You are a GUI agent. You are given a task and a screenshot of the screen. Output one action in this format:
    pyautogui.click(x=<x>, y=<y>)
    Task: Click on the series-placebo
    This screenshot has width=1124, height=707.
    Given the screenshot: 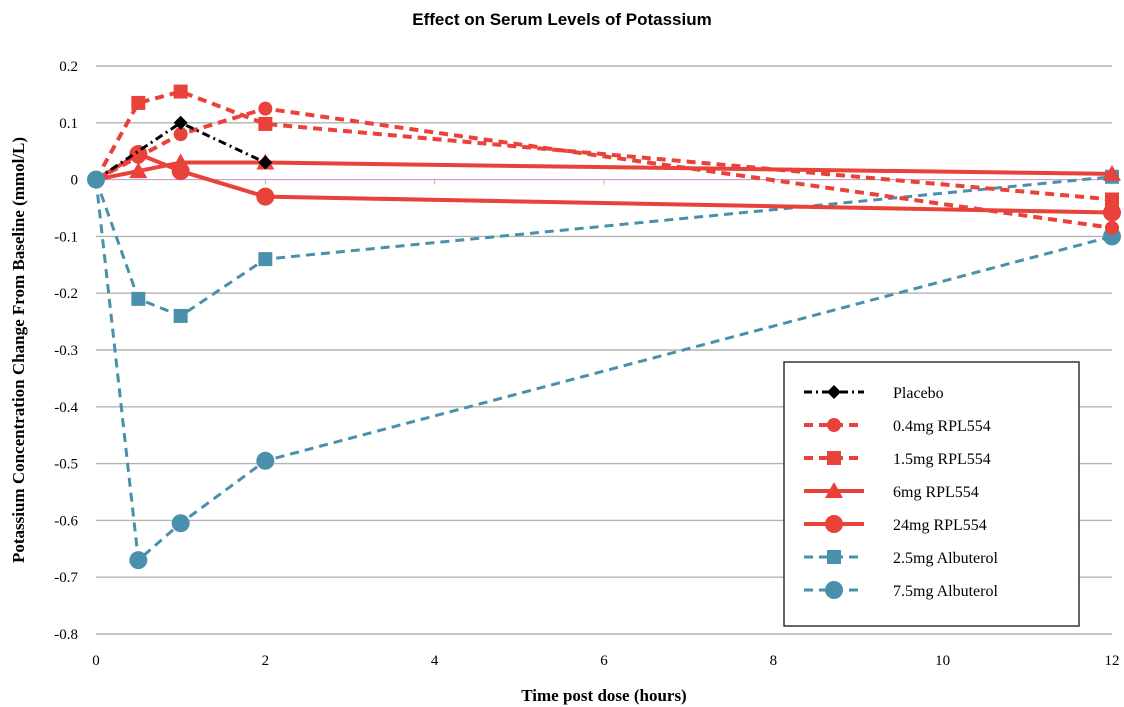 What is the action you would take?
    pyautogui.click(x=184, y=148)
    